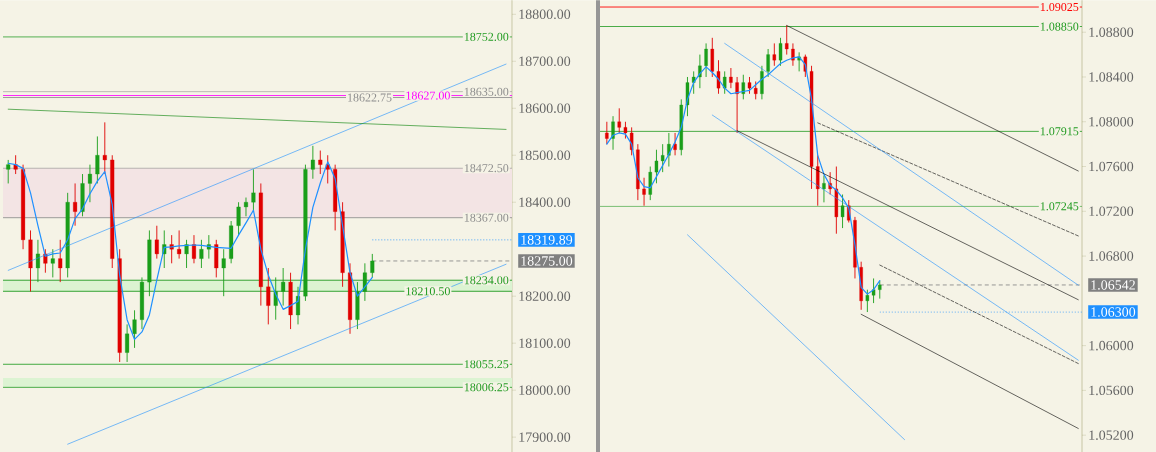 Image resolution: width=1156 pixels, height=452 pixels. I want to click on ref-line-label: 18210.50, so click(428, 291).